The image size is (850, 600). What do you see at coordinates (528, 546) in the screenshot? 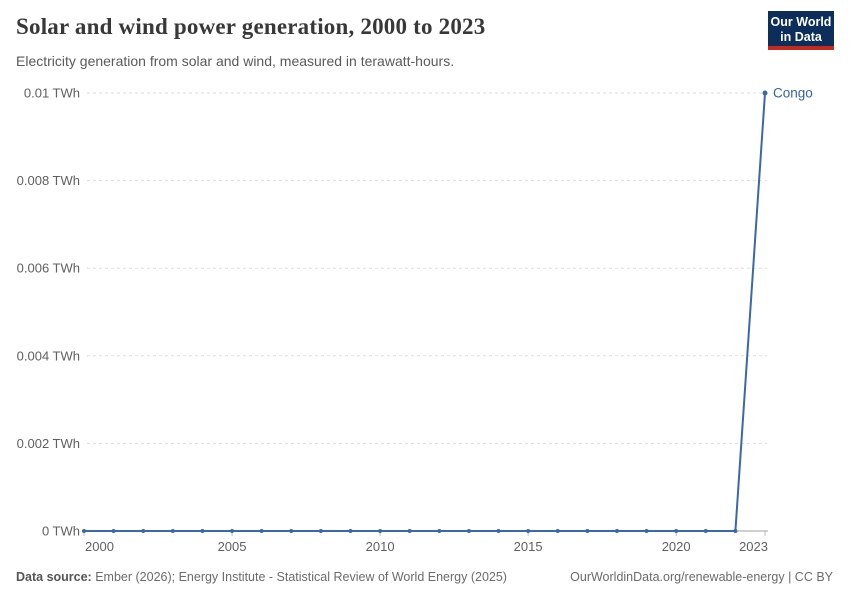
I see `x-tick-label: 2015` at bounding box center [528, 546].